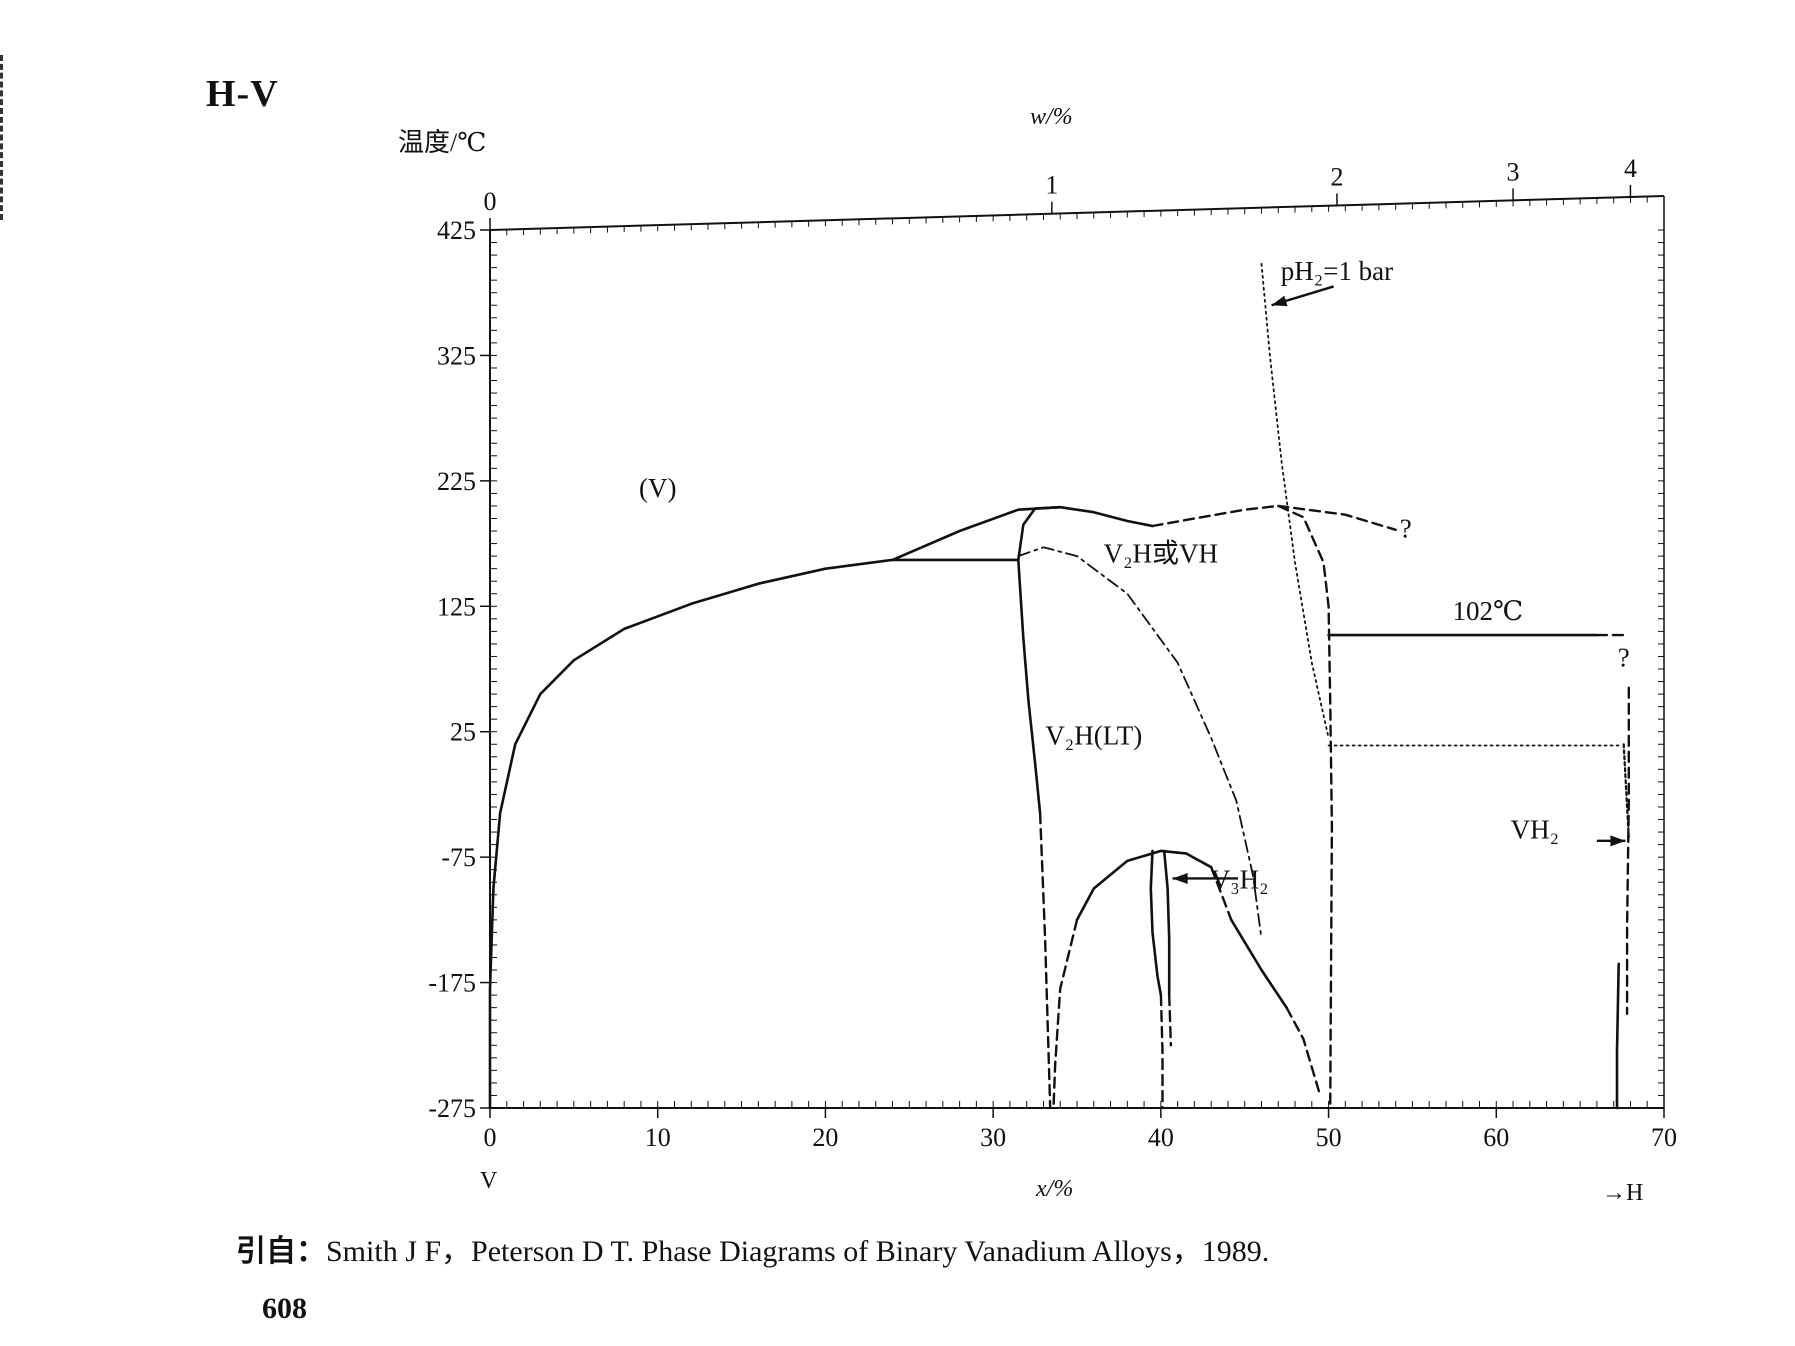  Describe the element at coordinates (1240, 880) in the screenshot. I see `region-label: V₃H₂` at that location.